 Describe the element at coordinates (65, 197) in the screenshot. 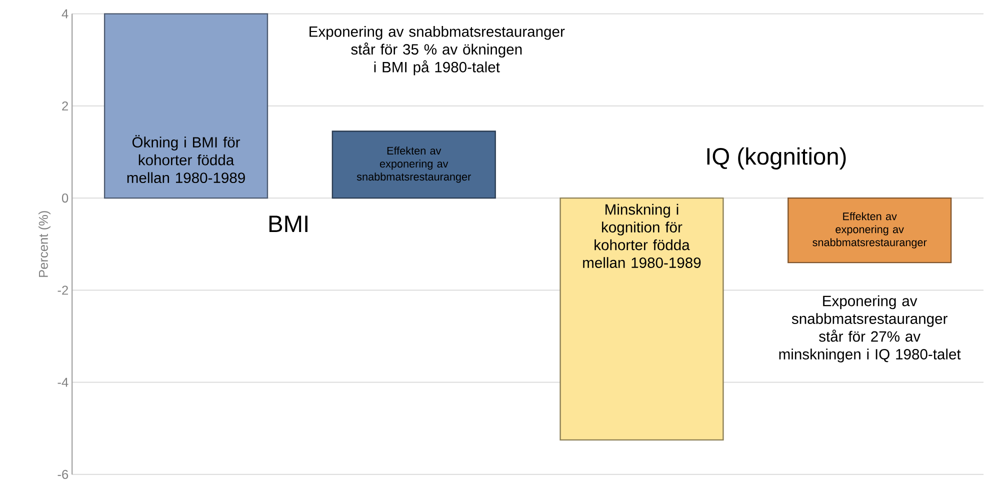

I see `y-tick-label: 0` at that location.